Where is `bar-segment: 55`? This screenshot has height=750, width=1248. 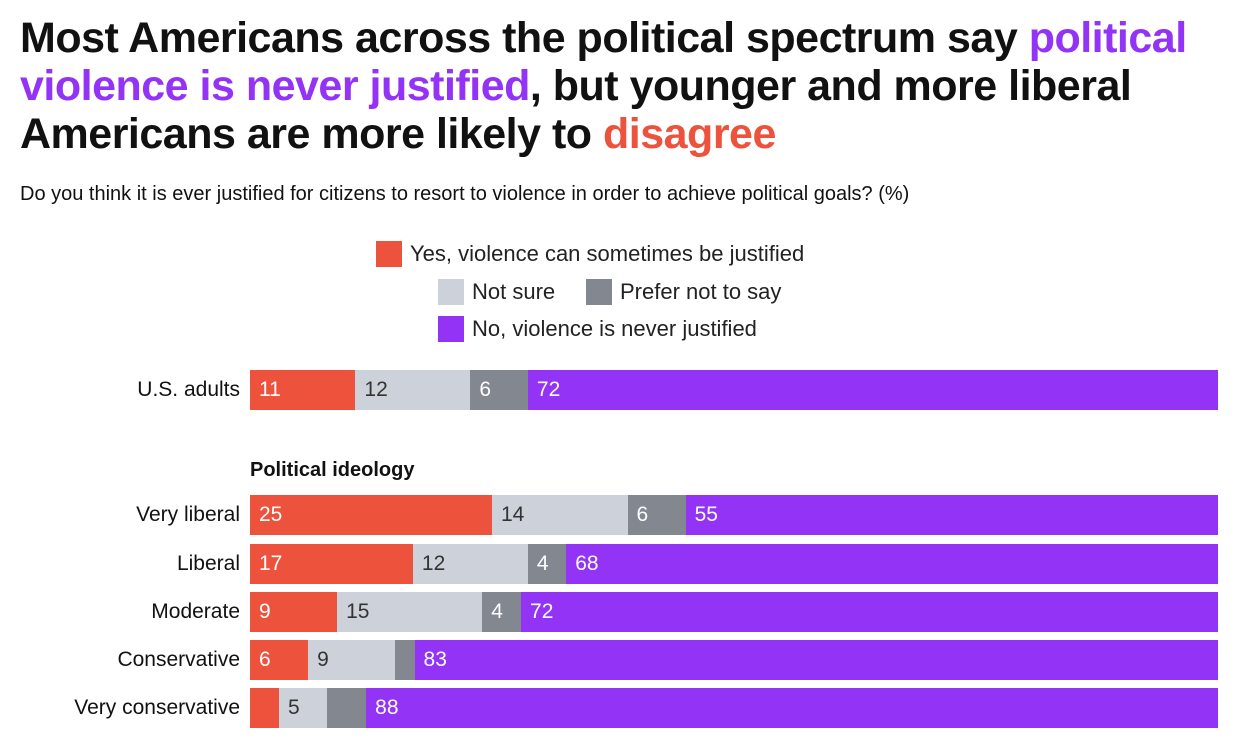 bar-segment: 55 is located at coordinates (951, 515).